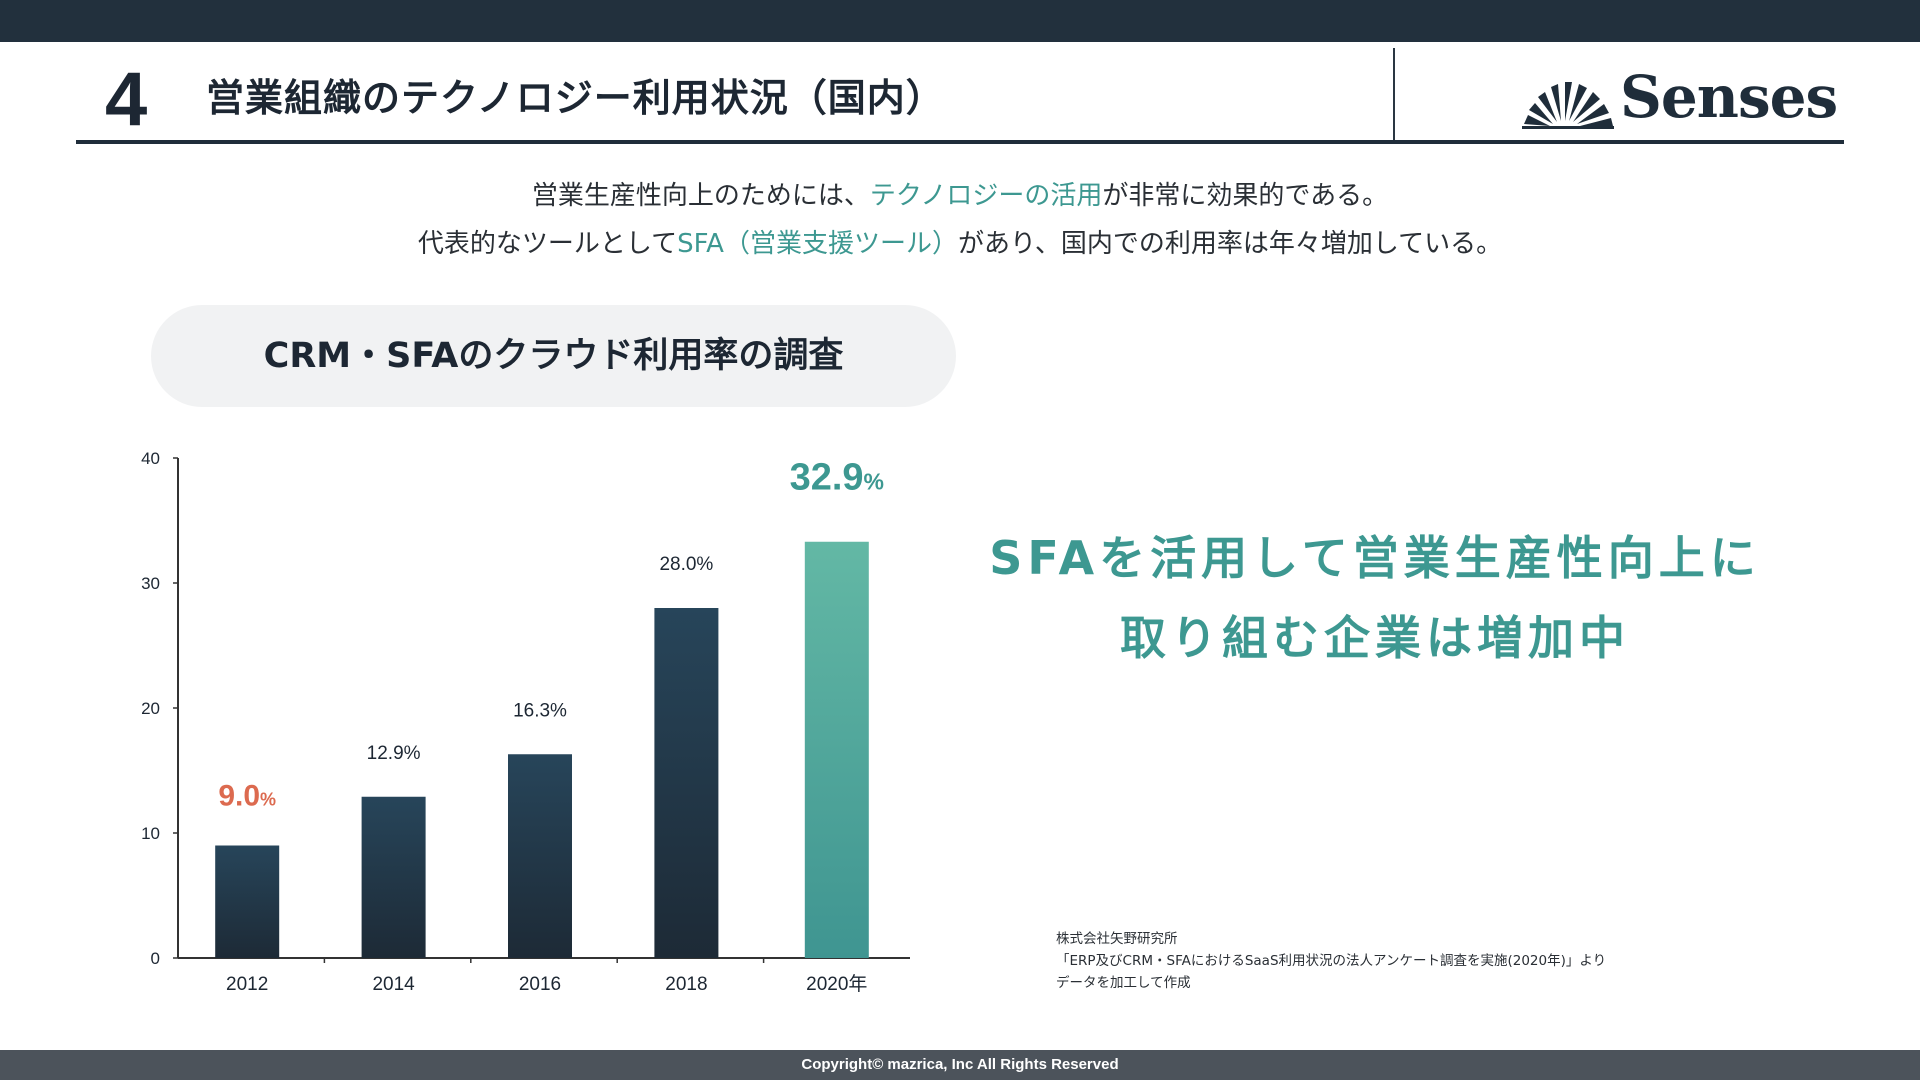 The image size is (1920, 1080). I want to click on y-tick-label: 10, so click(150, 833).